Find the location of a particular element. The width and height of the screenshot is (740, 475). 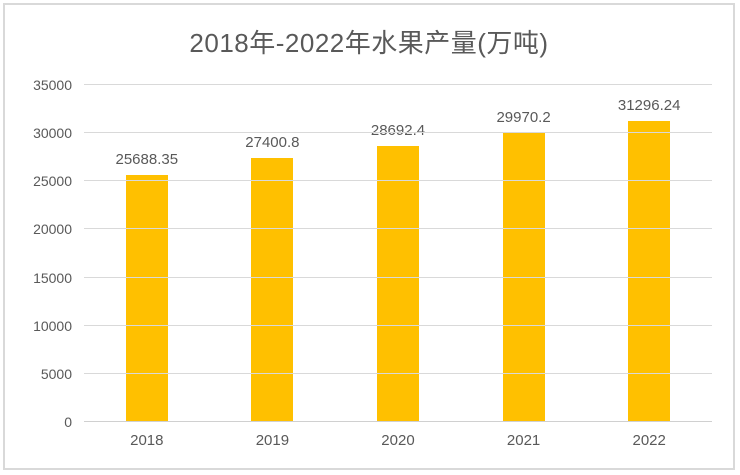

y-axis-tick-label: 20000 is located at coordinates (52, 229).